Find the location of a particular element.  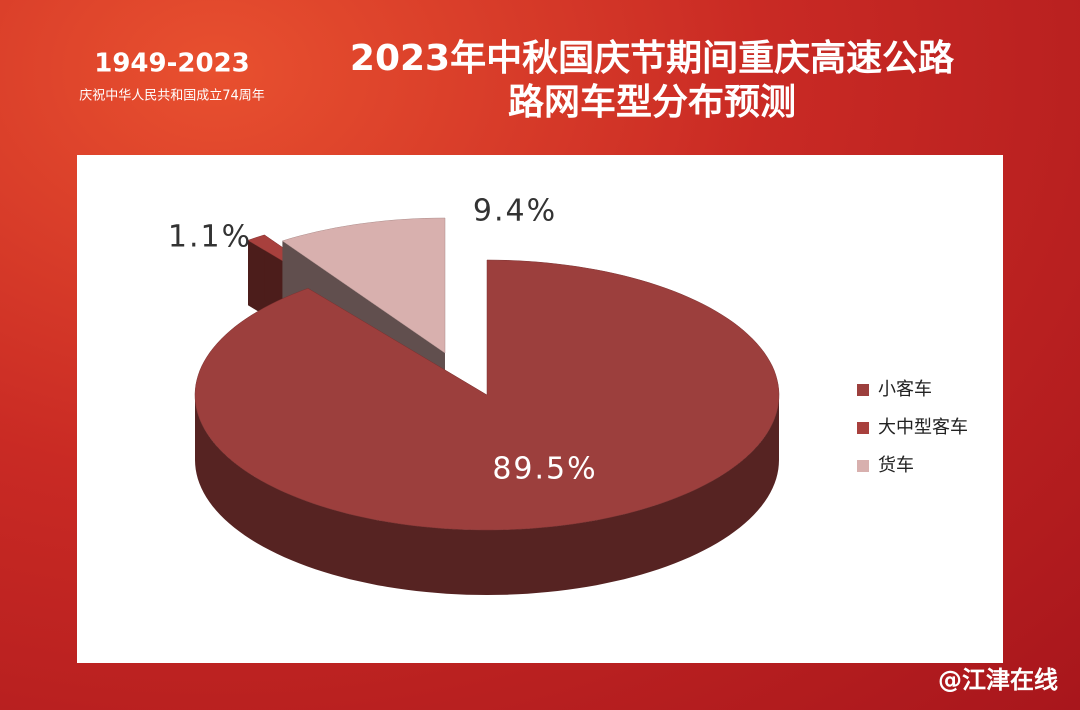

subtitle: 庆祝中华人民共和国成立74周年 is located at coordinates (172, 96).